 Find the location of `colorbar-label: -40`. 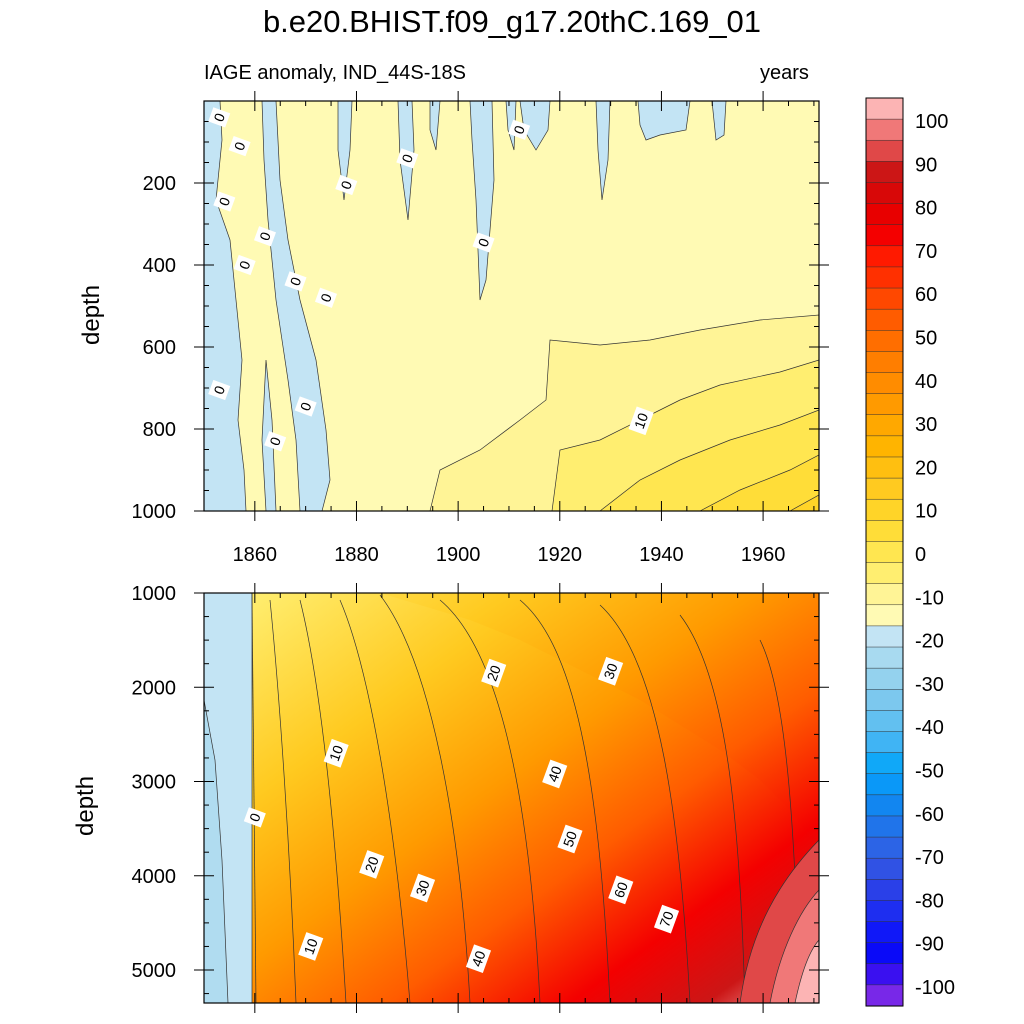

colorbar-label: -40 is located at coordinates (929, 728).